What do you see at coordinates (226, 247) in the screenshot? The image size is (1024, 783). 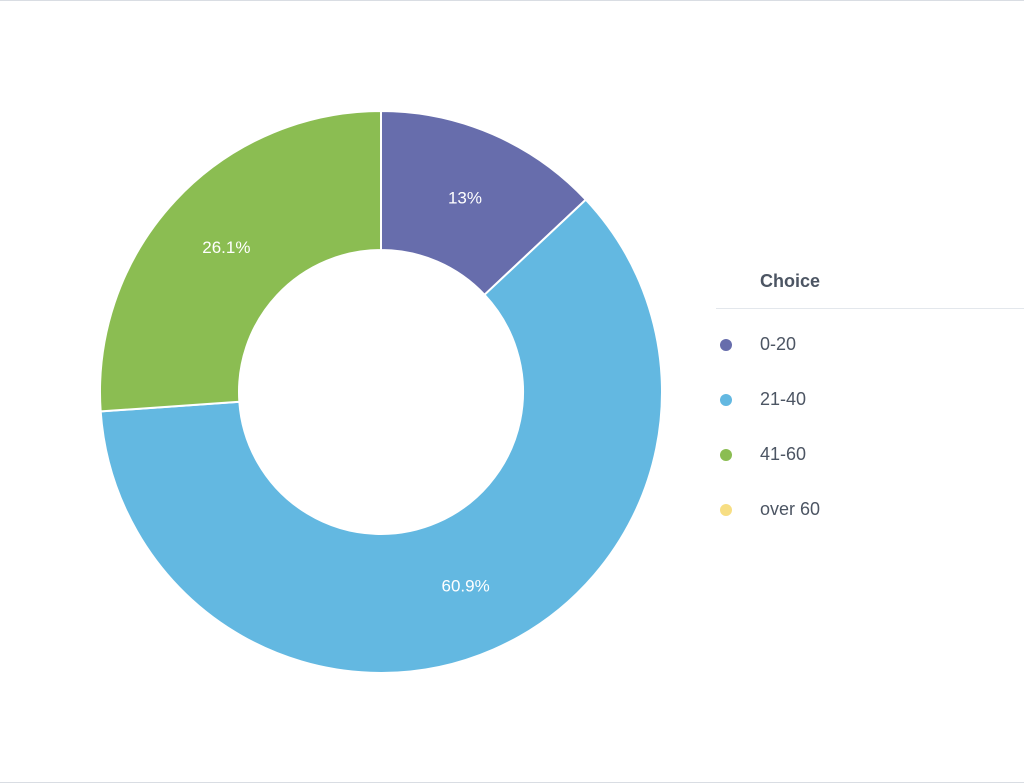 I see `slice-label: 26.1%` at bounding box center [226, 247].